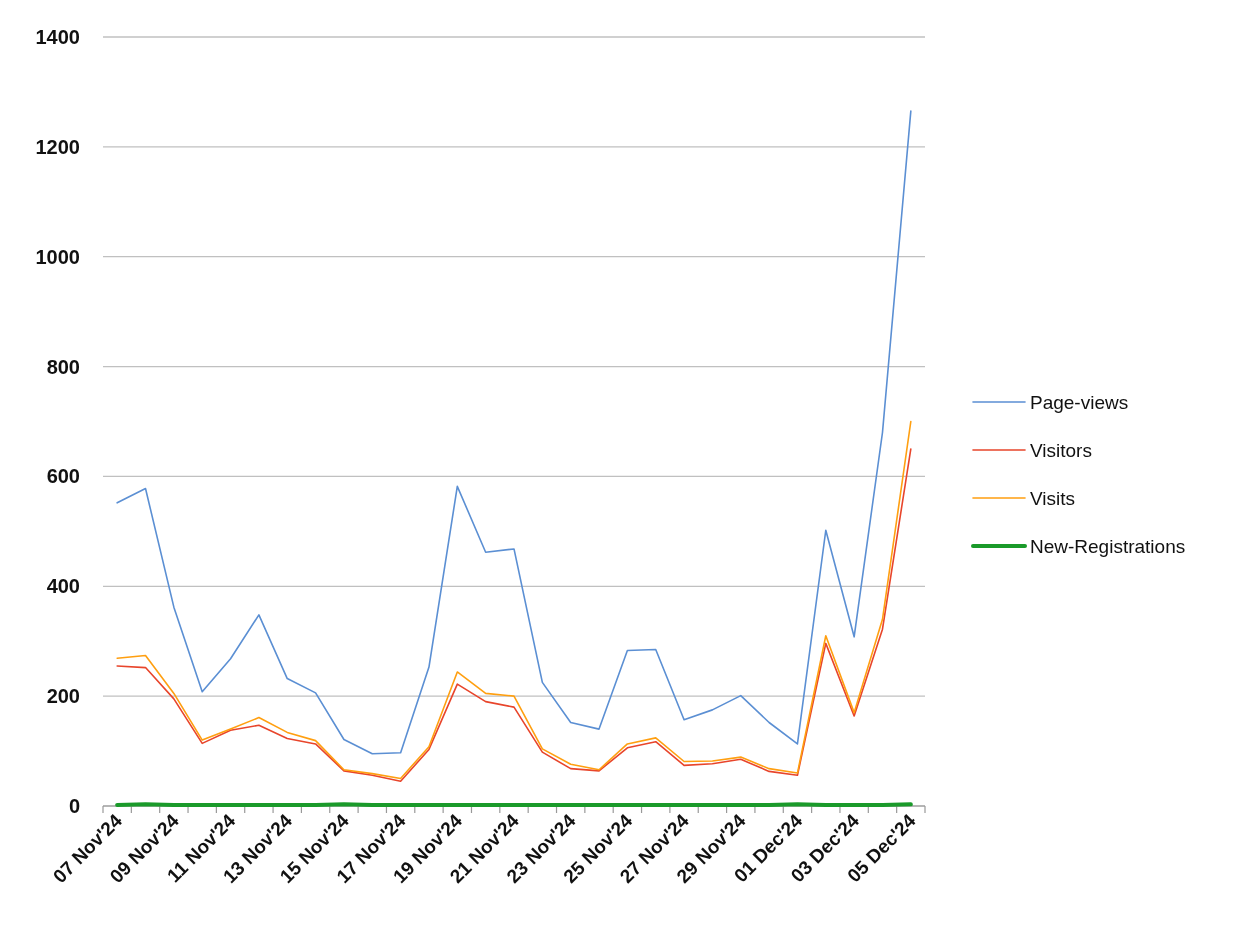 The width and height of the screenshot is (1253, 934). I want to click on y-tick-label: 600, so click(63, 476).